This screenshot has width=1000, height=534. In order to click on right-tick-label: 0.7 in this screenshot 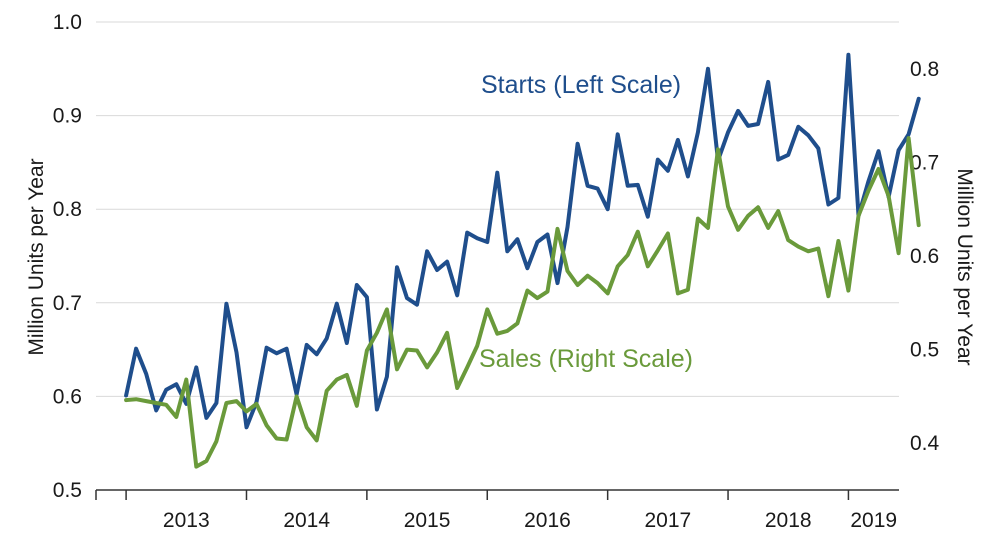, I will do `click(924, 162)`.